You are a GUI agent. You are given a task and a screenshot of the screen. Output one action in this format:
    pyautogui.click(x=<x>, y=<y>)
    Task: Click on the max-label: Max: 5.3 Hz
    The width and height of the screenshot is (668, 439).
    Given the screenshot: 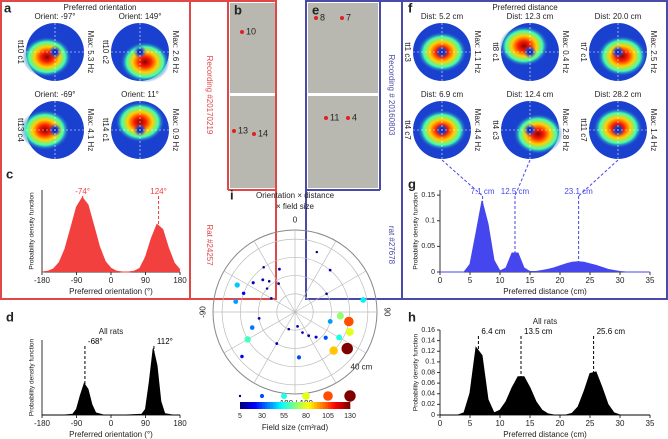 What is the action you would take?
    pyautogui.click(x=90, y=52)
    